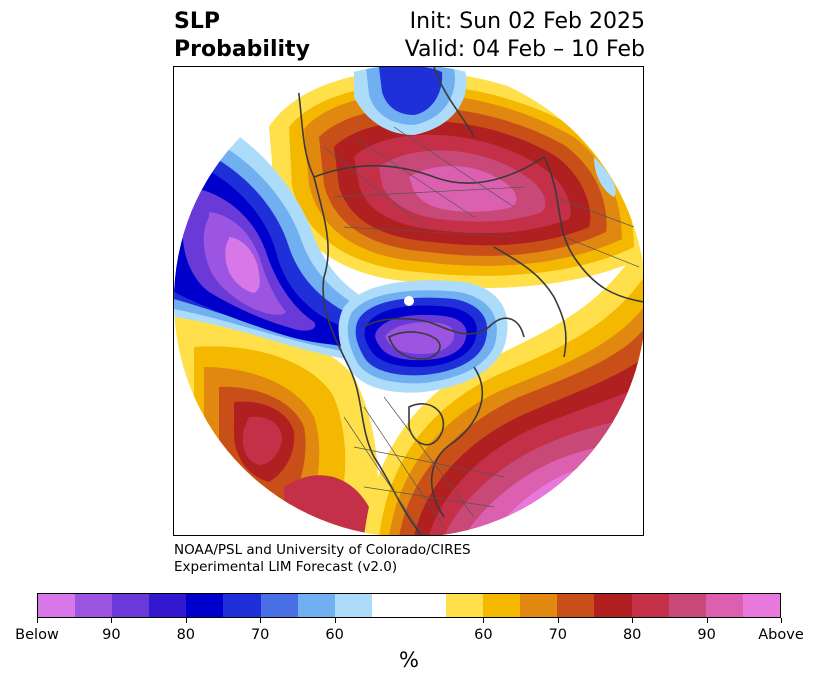 This screenshot has width=819, height=686. Describe the element at coordinates (197, 21) in the screenshot. I see `title-line-1: SLP` at that location.